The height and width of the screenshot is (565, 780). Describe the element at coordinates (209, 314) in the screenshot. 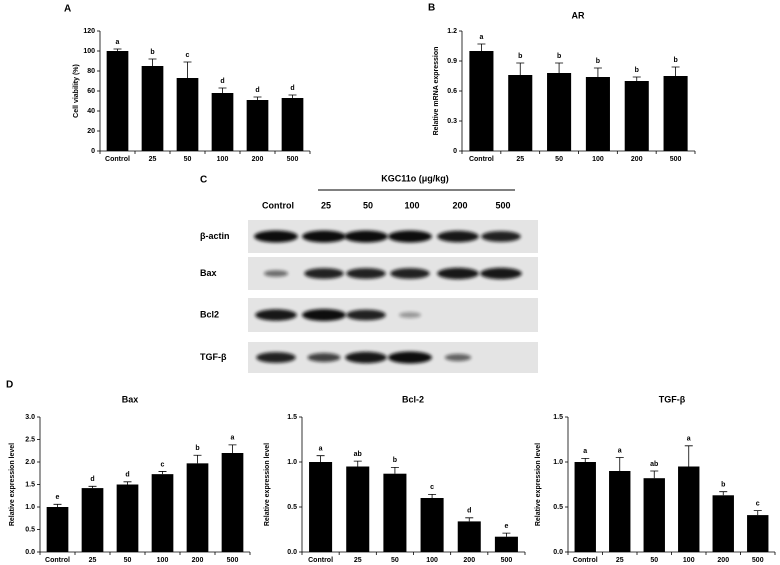

I see `row-label: Bcl2` at that location.